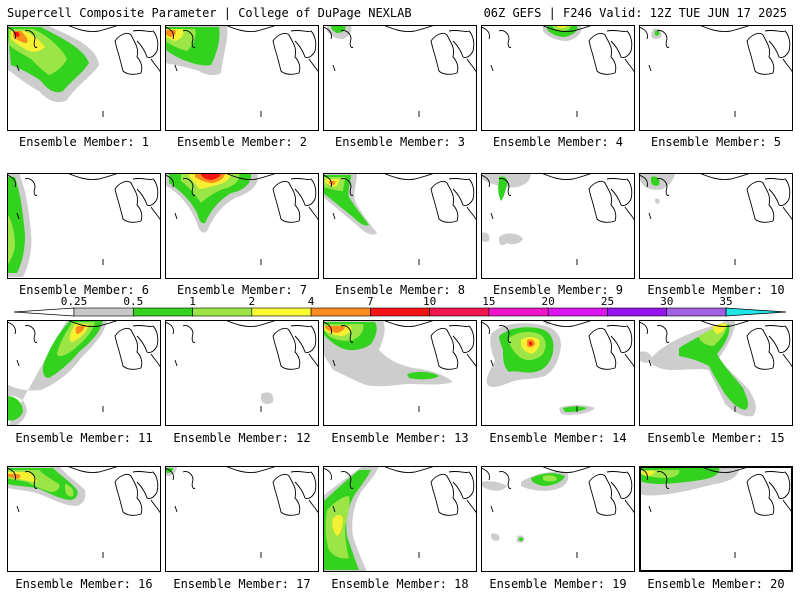 Image resolution: width=800 pixels, height=600 pixels. I want to click on colorbar-tick-label: 0.5, so click(133, 301).